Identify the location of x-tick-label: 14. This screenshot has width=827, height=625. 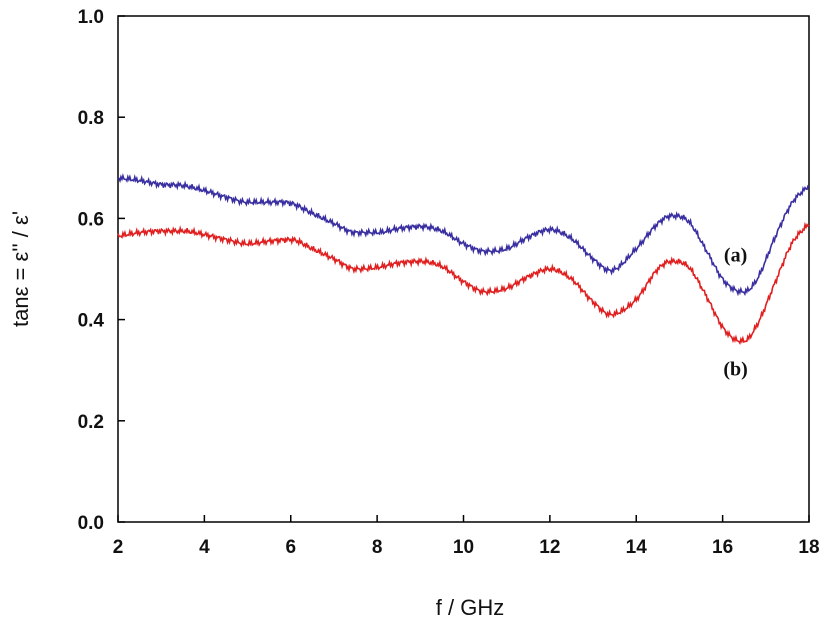
(637, 547).